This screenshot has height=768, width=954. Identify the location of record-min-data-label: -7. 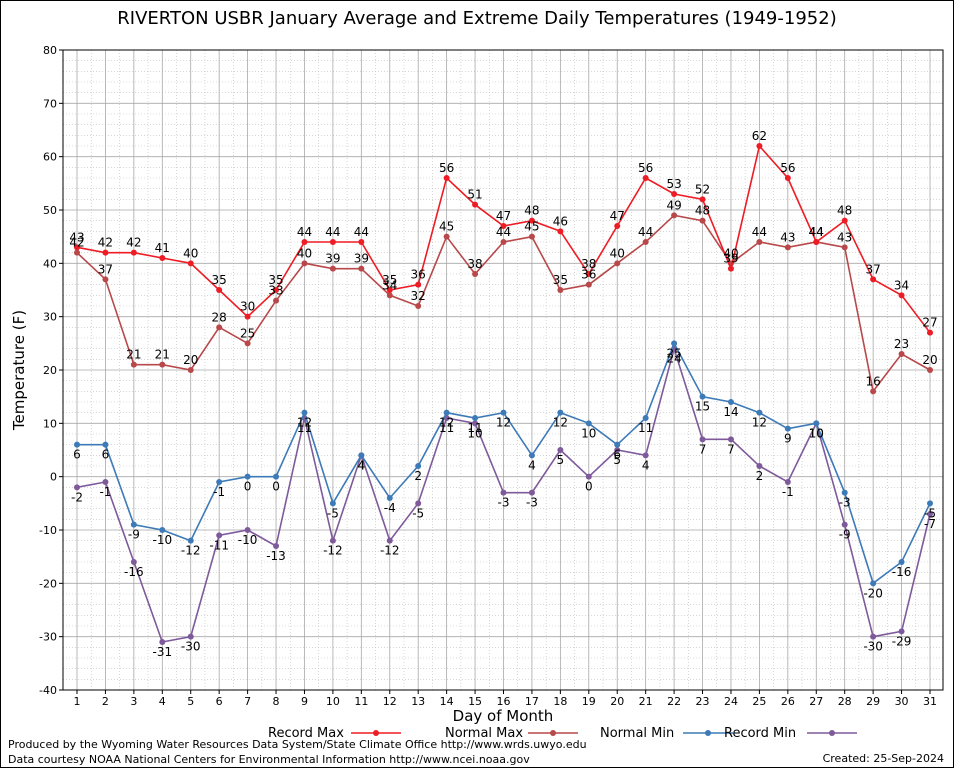
(930, 524).